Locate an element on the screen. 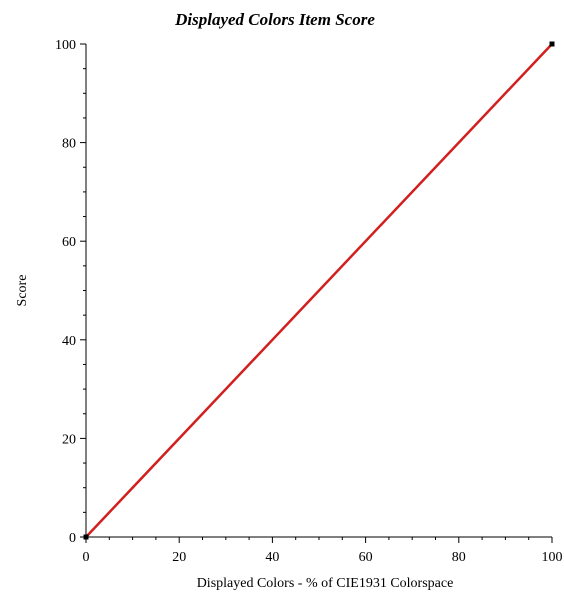  y-tick-label: 20 is located at coordinates (69, 439).